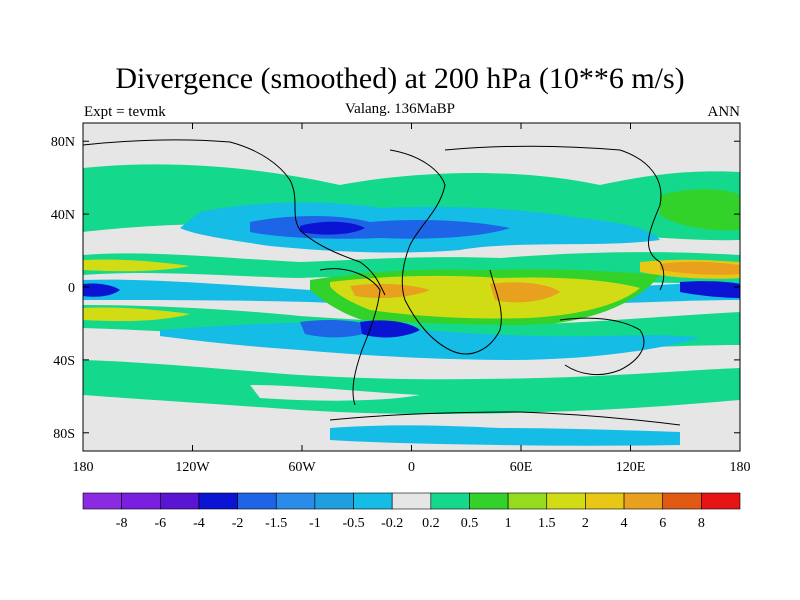  I want to click on contour-south-yellow-west, so click(136, 314).